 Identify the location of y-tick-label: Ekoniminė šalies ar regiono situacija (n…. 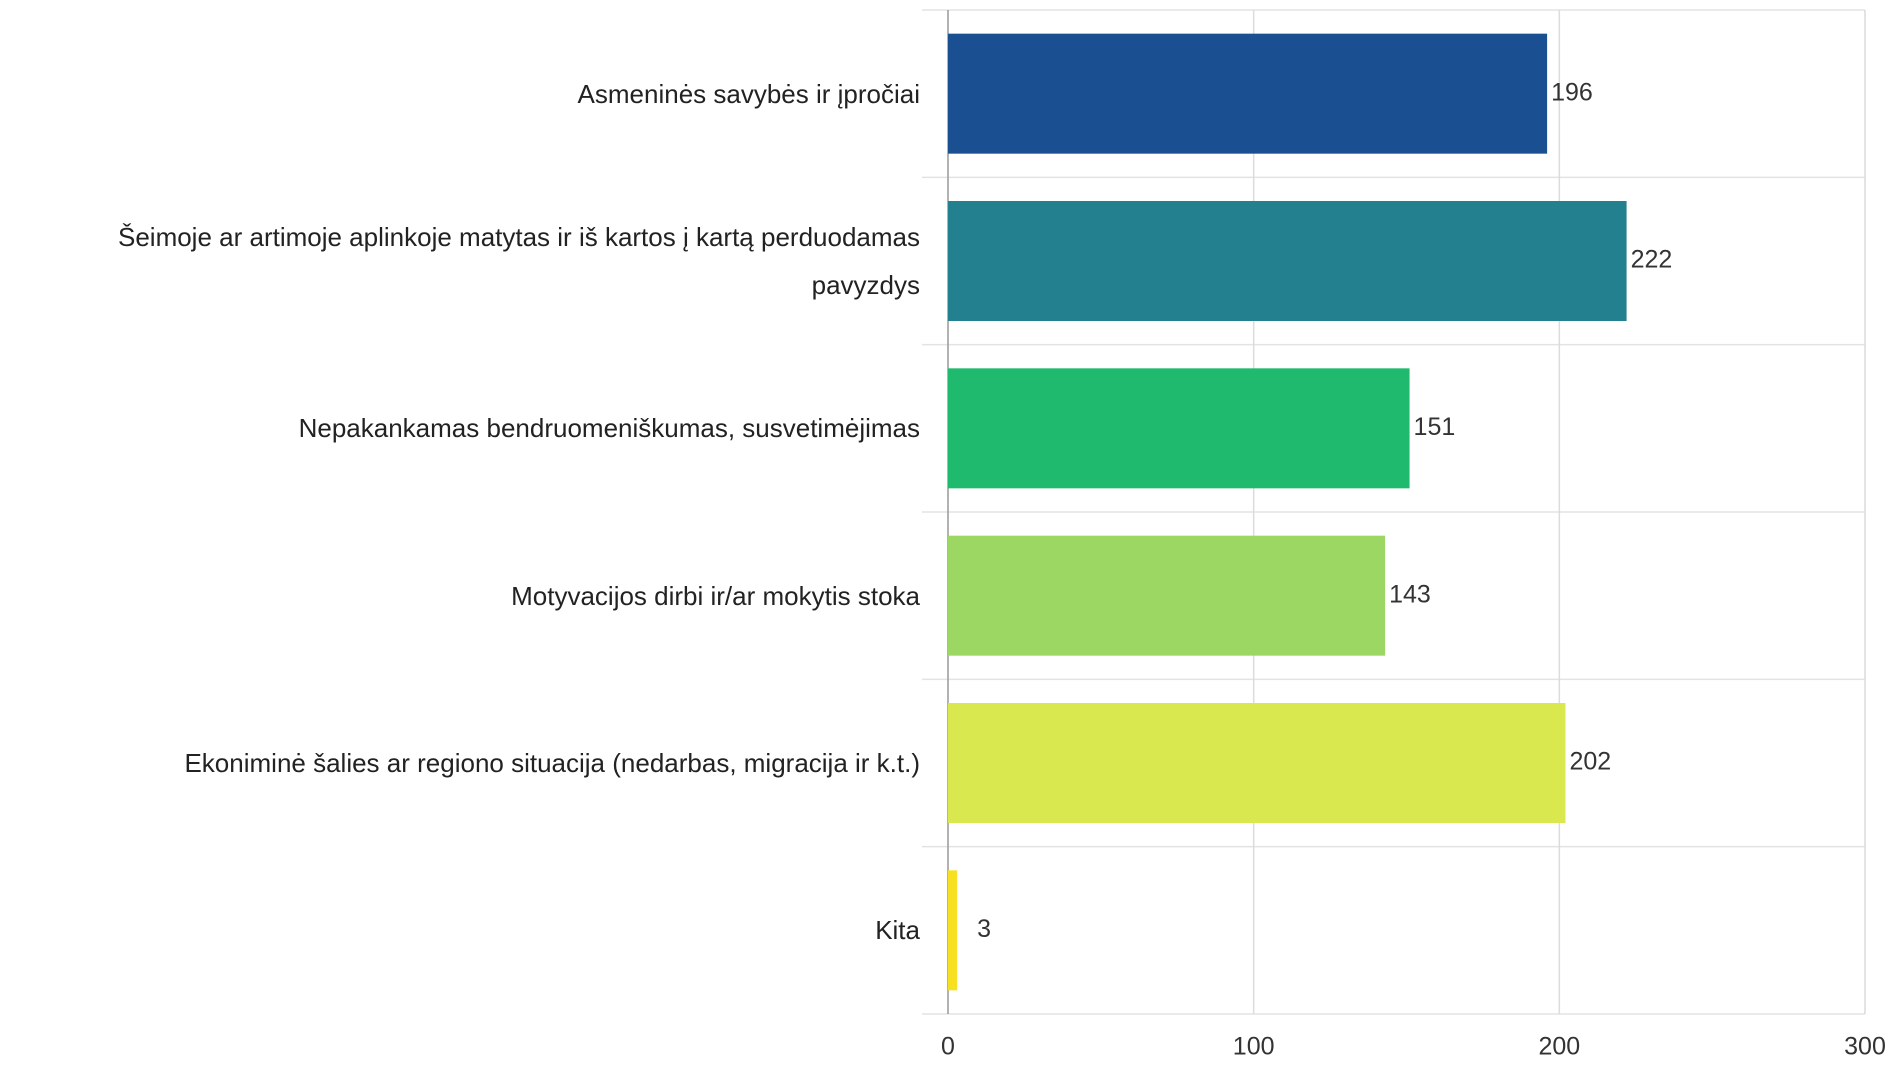
(552, 763).